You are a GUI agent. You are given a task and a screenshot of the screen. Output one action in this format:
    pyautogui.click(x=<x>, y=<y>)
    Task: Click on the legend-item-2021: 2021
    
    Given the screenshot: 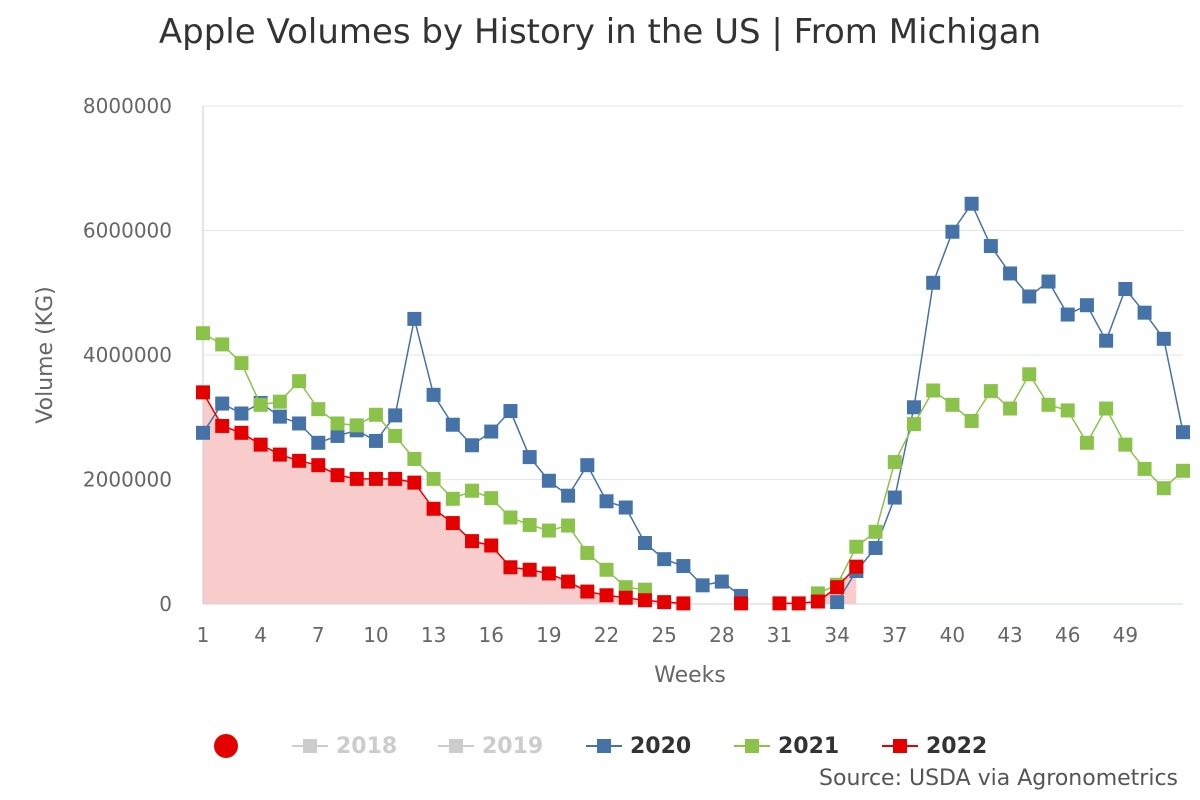 What is the action you would take?
    pyautogui.click(x=786, y=746)
    